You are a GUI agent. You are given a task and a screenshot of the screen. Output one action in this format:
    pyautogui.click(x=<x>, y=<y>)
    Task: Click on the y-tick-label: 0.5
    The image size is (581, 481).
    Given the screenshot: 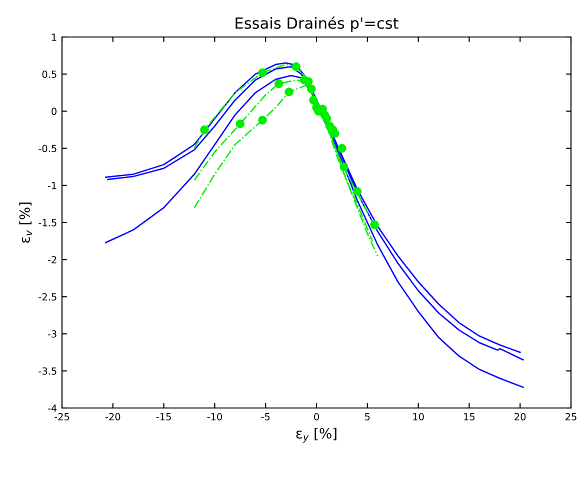 What is the action you would take?
    pyautogui.click(x=49, y=74)
    